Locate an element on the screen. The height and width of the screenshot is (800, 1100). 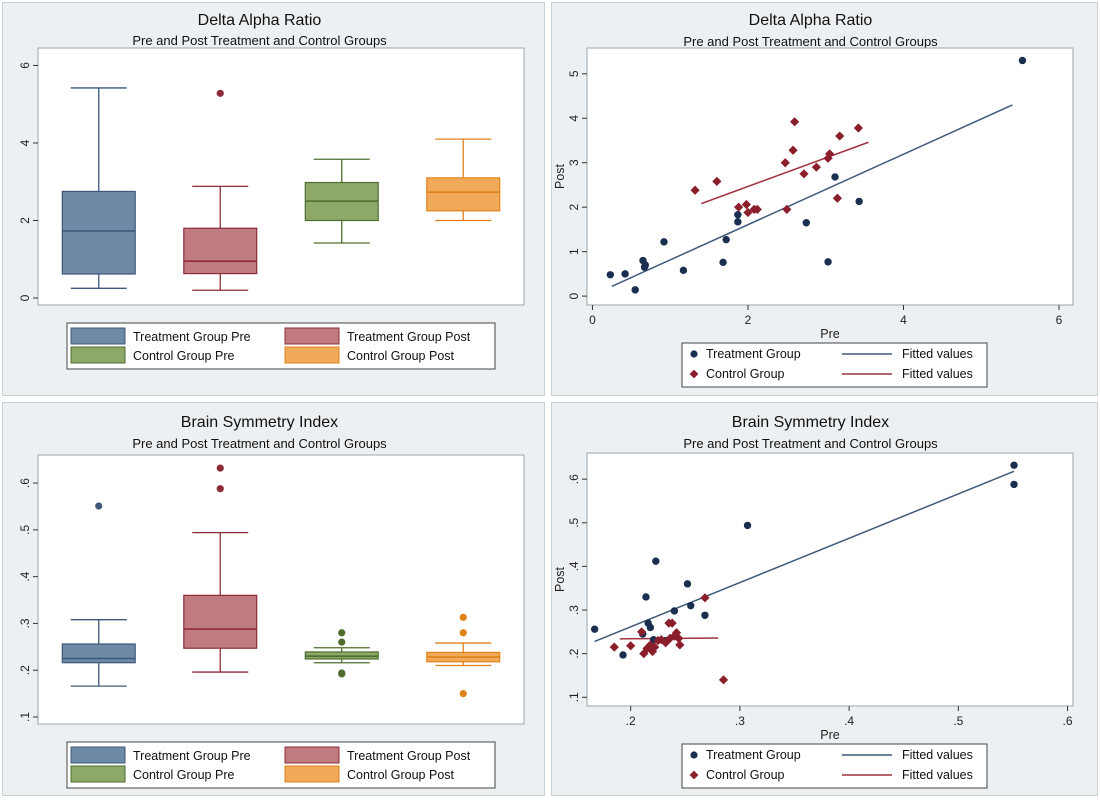
x-tick-label: 0 is located at coordinates (592, 320).